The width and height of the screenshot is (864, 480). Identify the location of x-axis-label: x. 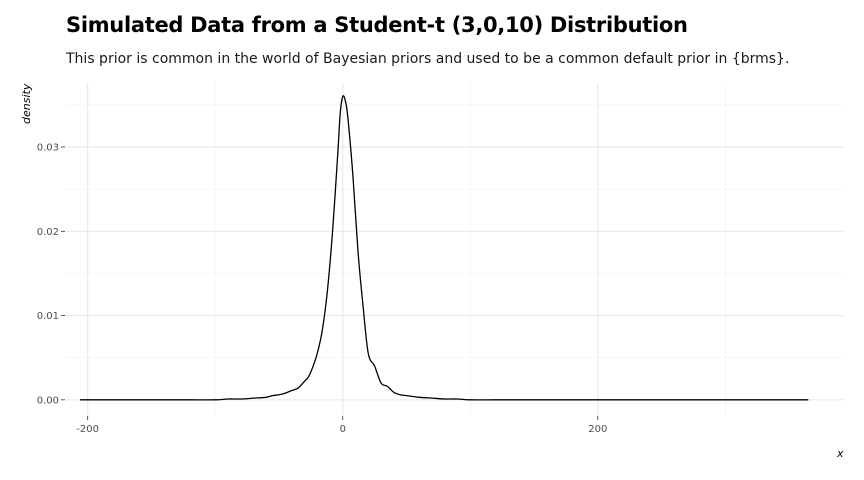
(840, 453).